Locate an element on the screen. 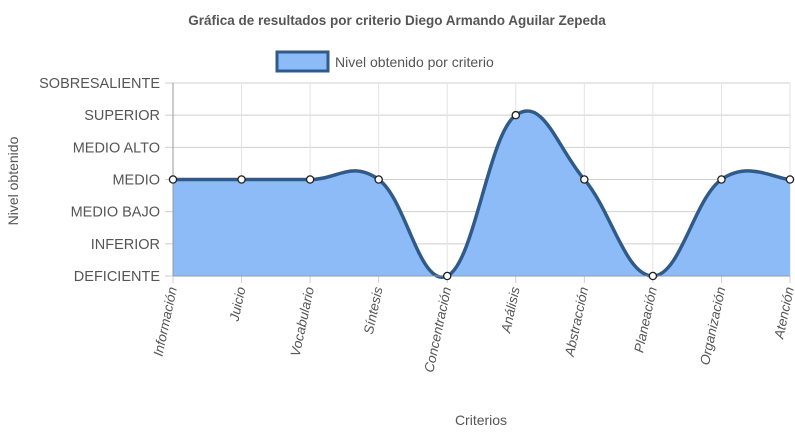  x-axis-label: Criterios is located at coordinates (481, 420).